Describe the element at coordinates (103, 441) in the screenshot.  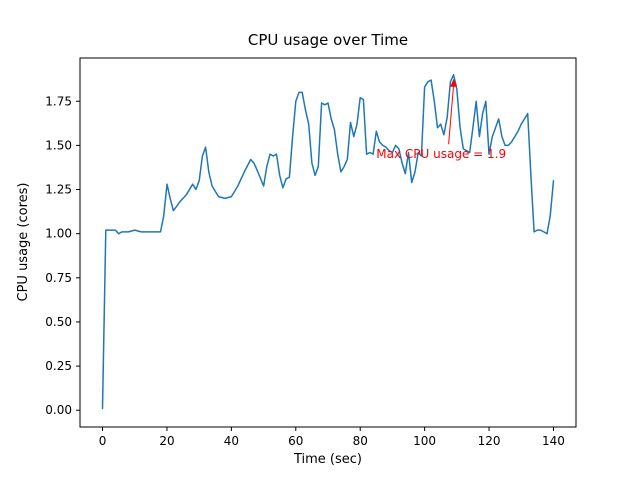
I see `x-tick-label: 0` at that location.